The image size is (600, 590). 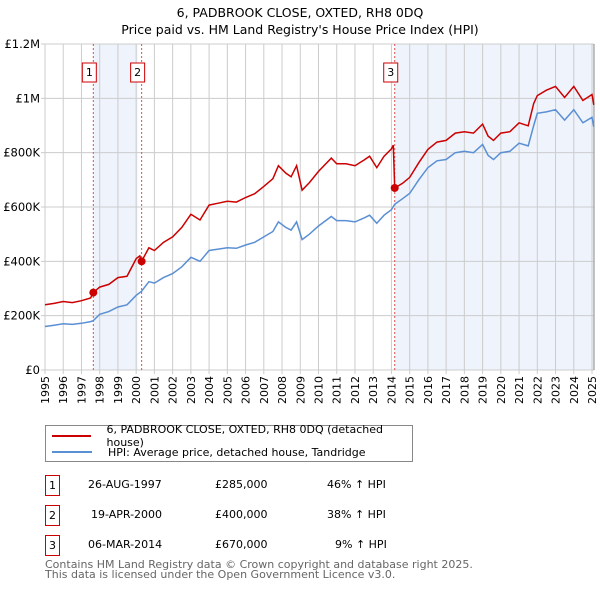 What do you see at coordinates (52, 485) in the screenshot?
I see `transaction-badge: 1` at bounding box center [52, 485].